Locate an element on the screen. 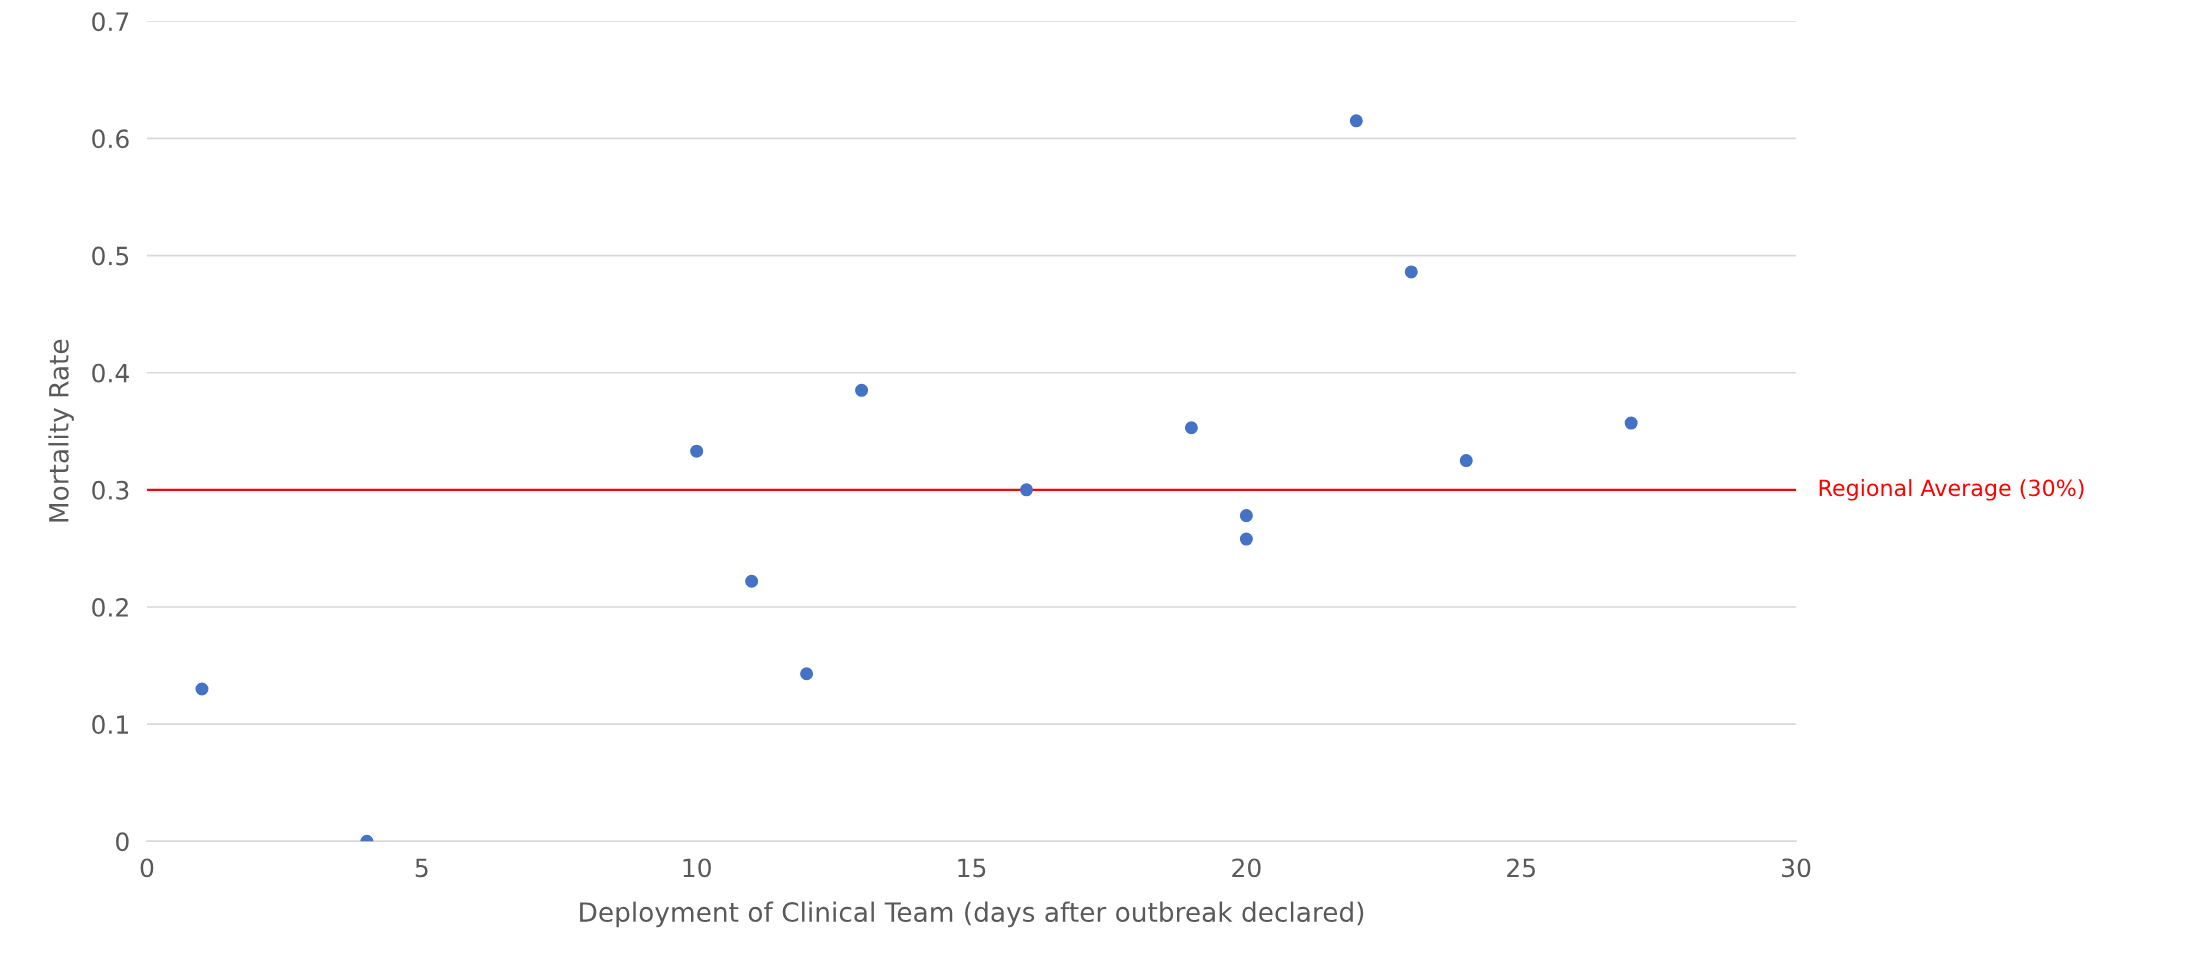 The image size is (2210, 967). x-tick-label: 5 is located at coordinates (421, 868).